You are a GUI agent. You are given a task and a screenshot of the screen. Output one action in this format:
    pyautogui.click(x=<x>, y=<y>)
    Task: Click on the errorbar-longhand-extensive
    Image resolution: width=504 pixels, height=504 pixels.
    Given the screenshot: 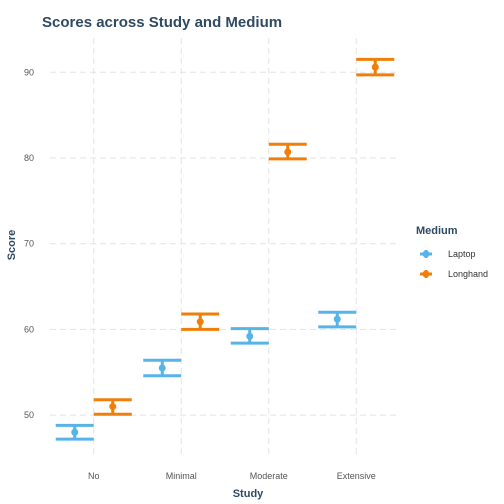 What is the action you would take?
    pyautogui.click(x=375, y=67)
    